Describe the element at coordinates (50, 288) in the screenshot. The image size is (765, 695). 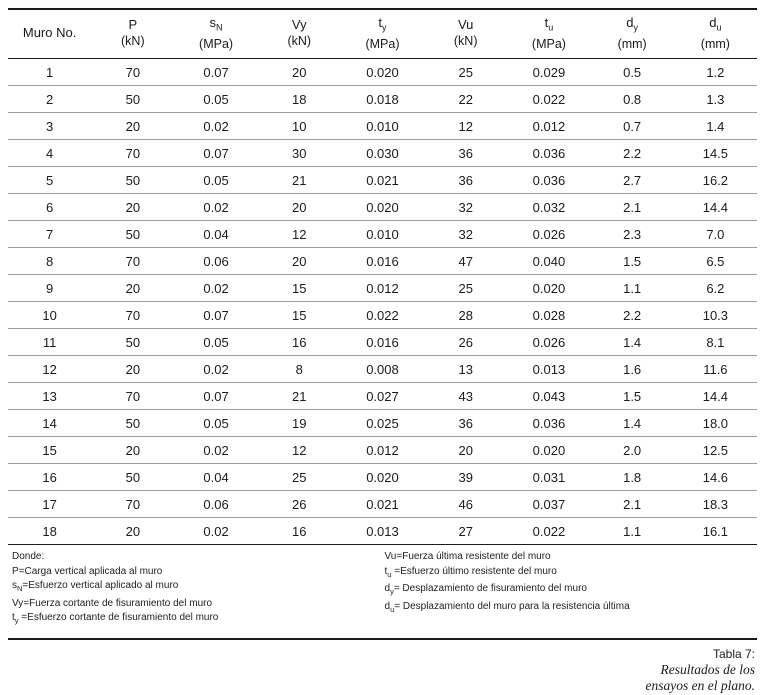
I see `table-cell: 9` at that location.